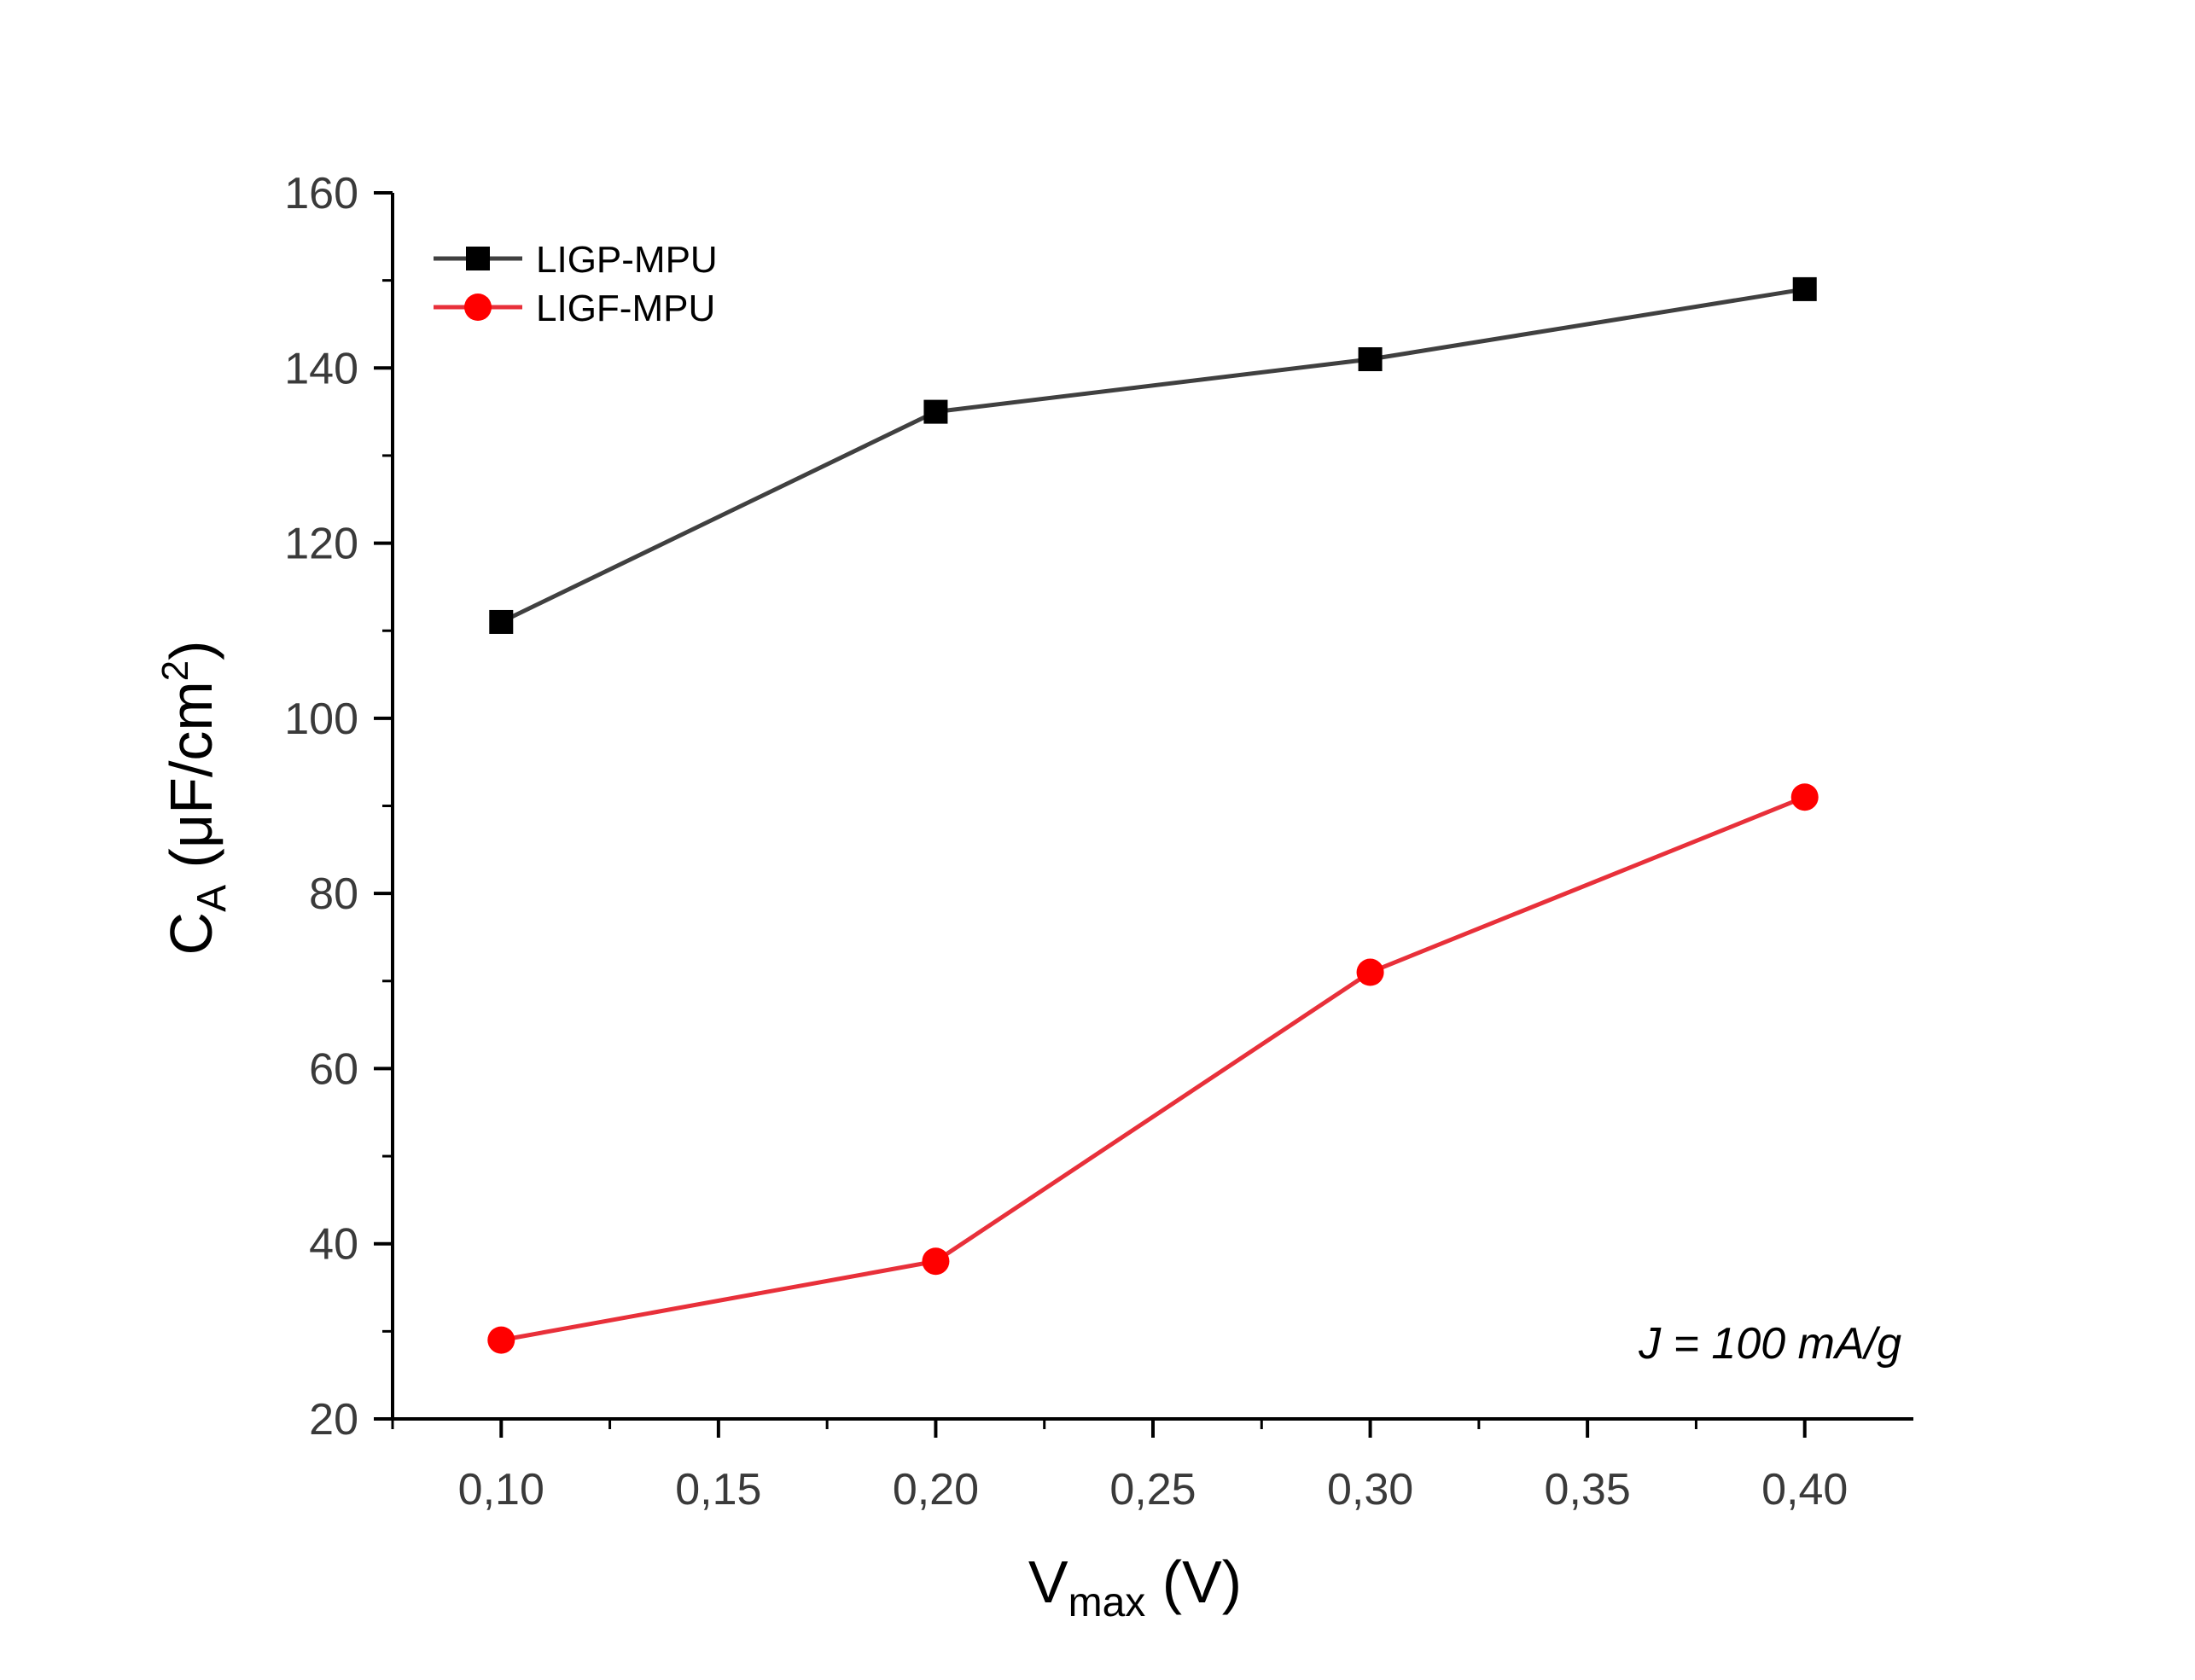 Image resolution: width=2195 pixels, height=1680 pixels. I want to click on legend-label-ligf-mpu: LIGF-MPU, so click(625, 308).